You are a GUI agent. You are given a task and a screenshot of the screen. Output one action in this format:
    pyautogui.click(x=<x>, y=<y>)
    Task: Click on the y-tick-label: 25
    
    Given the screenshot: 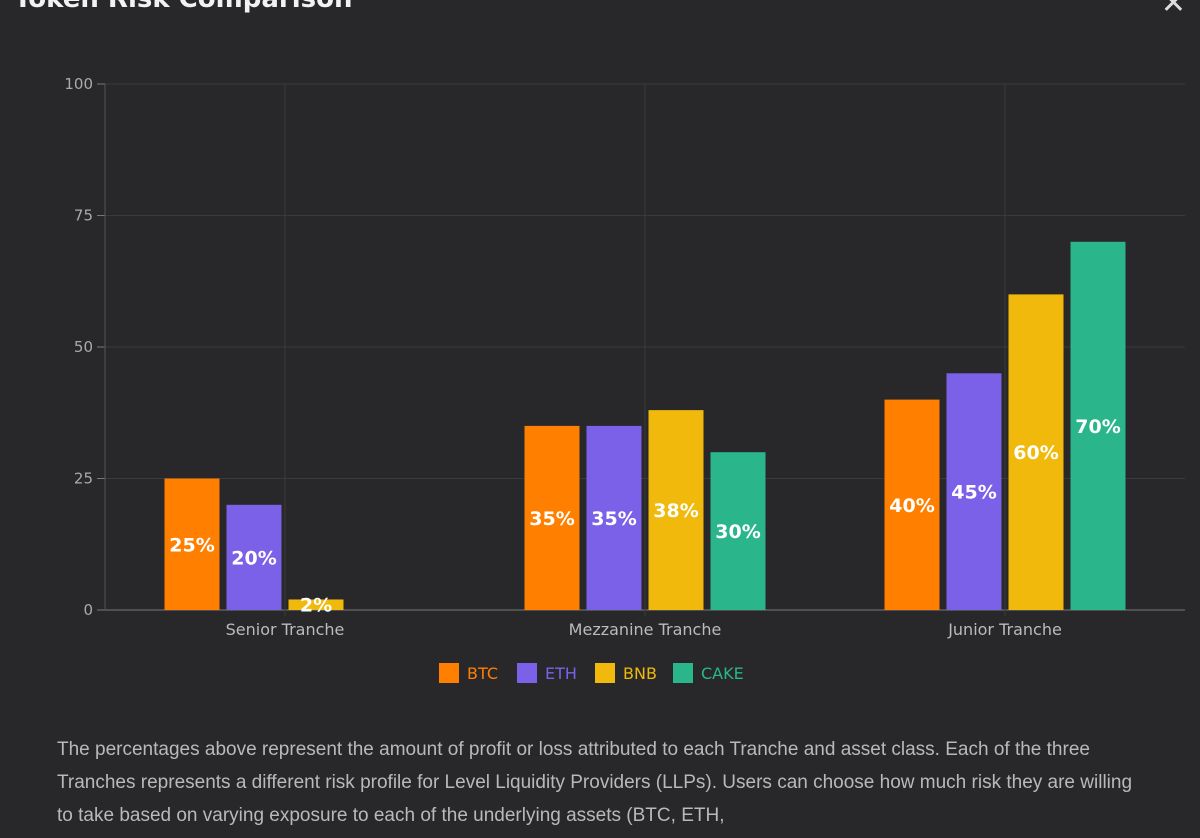 What is the action you would take?
    pyautogui.click(x=83, y=479)
    